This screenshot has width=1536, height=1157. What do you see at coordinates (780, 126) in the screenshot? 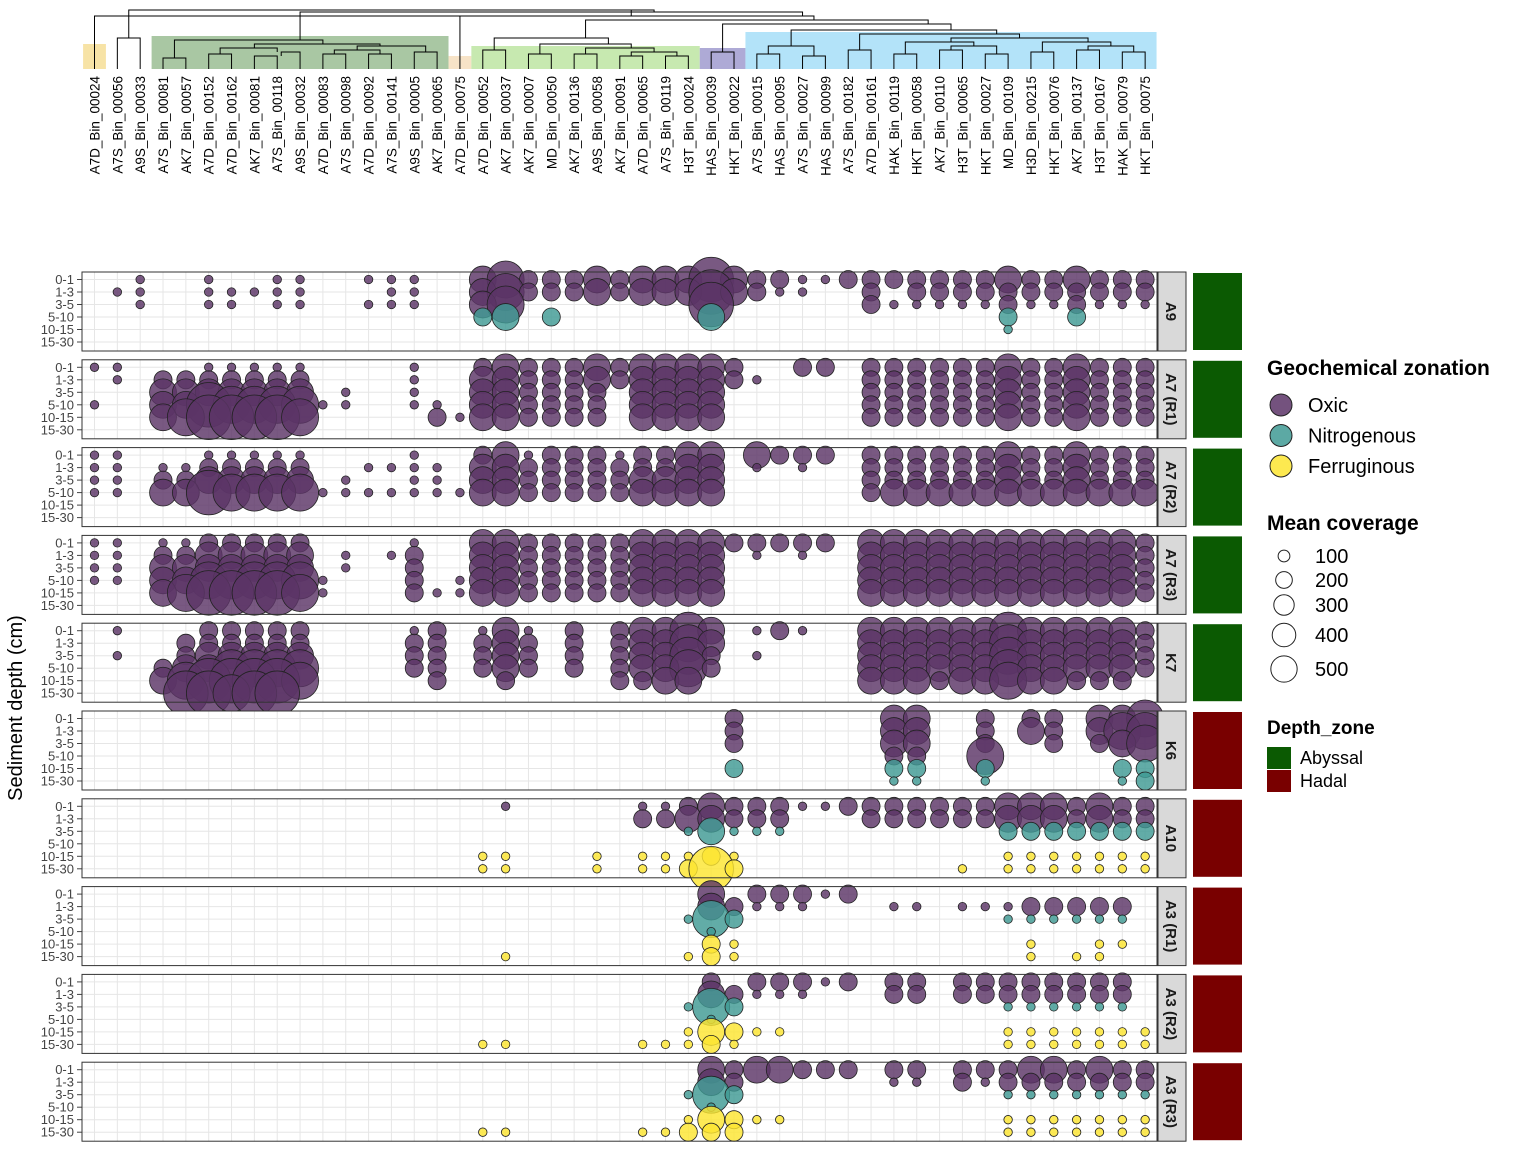
I see `bin-label: HAS_Bin_00095` at bounding box center [780, 126].